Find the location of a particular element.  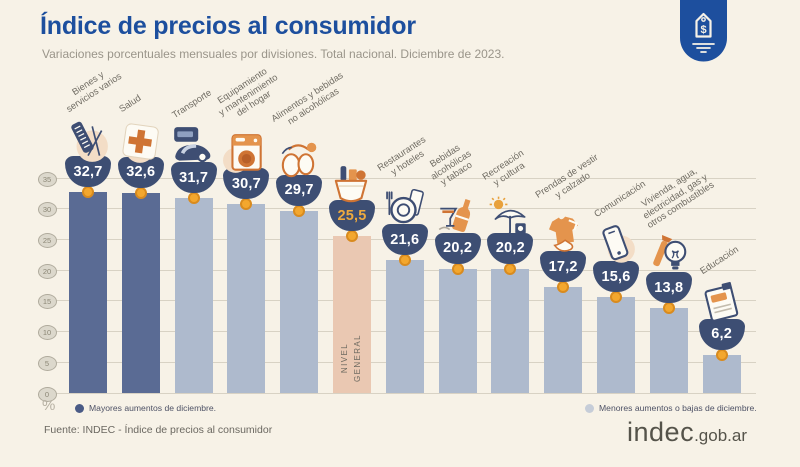

transport-icon is located at coordinates (193, 147).